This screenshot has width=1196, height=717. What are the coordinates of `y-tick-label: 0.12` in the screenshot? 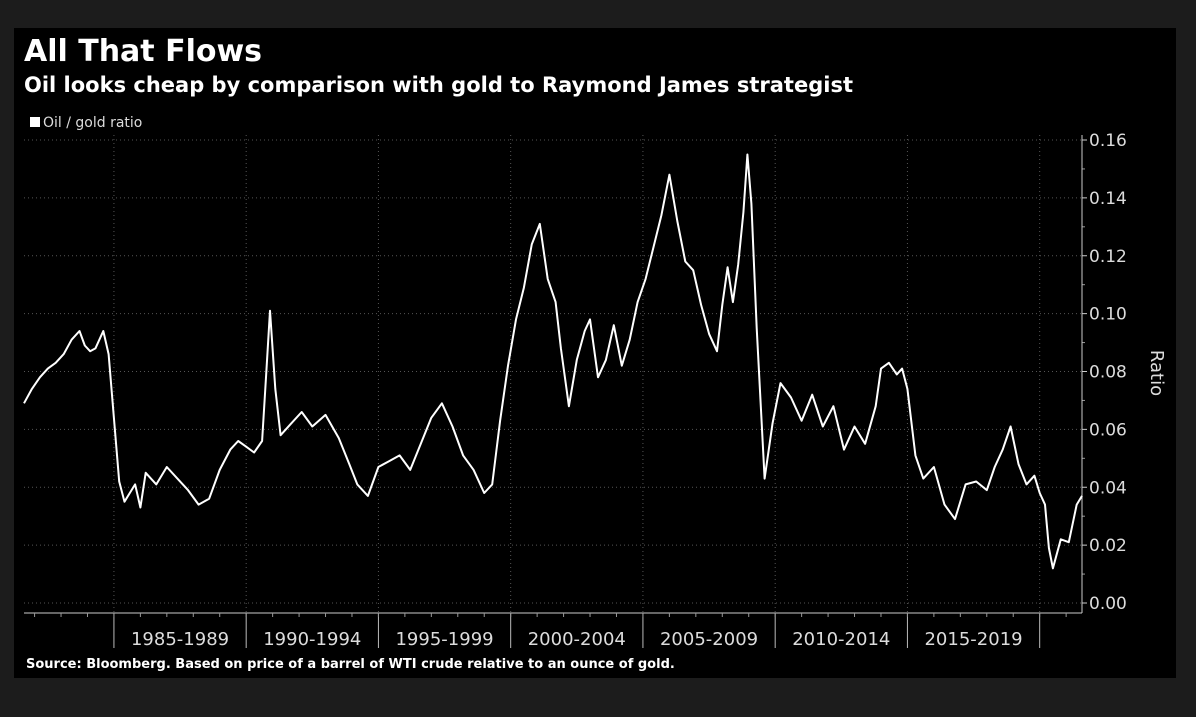 It's located at (1108, 257).